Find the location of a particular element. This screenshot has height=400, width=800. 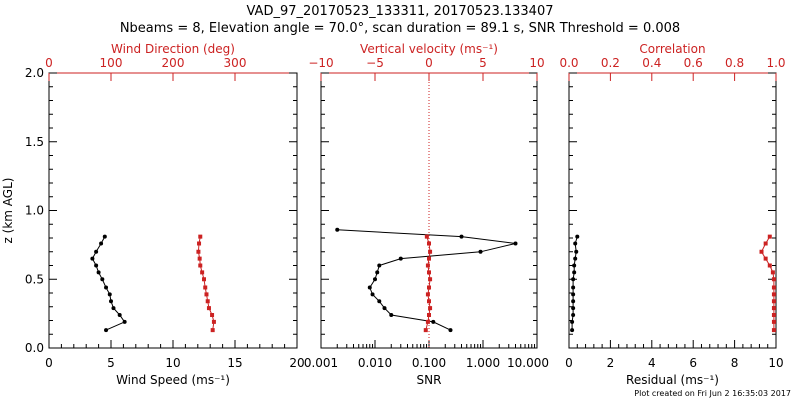

top-x-tick-label: −5 is located at coordinates (375, 63).